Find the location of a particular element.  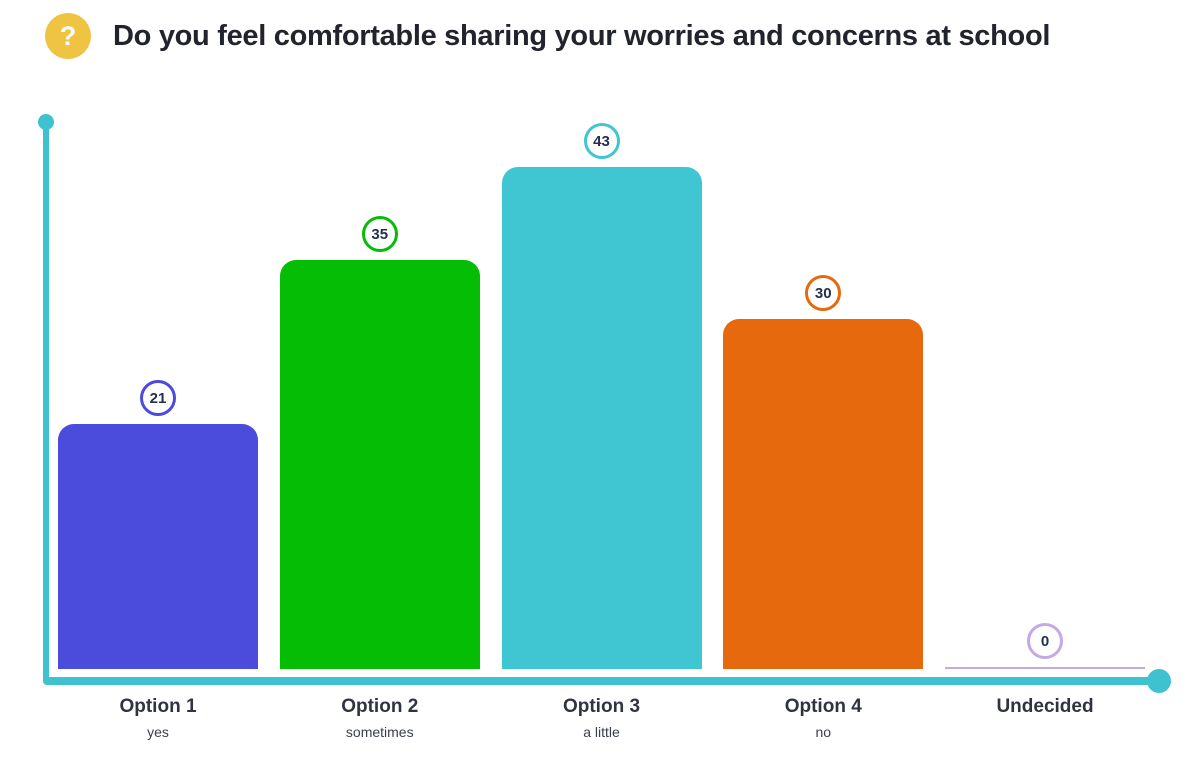

value-badge: 43 is located at coordinates (601, 141).